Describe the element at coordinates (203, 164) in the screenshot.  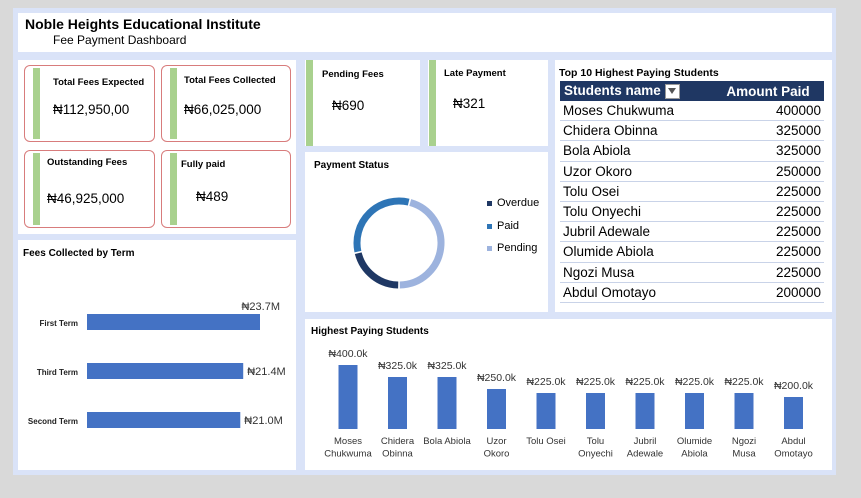
I see `kpi-label: Fully paid` at that location.